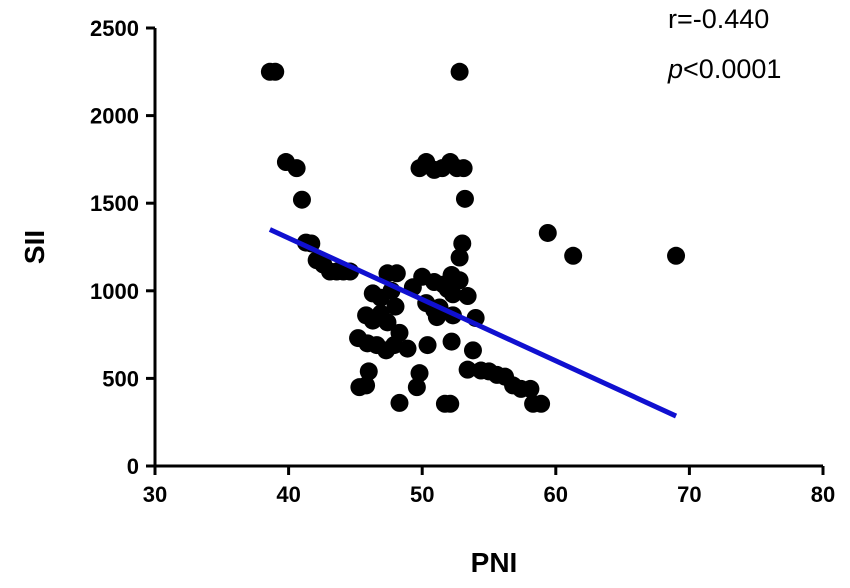  What do you see at coordinates (494, 562) in the screenshot?
I see `x-axis-title: PNI` at bounding box center [494, 562].